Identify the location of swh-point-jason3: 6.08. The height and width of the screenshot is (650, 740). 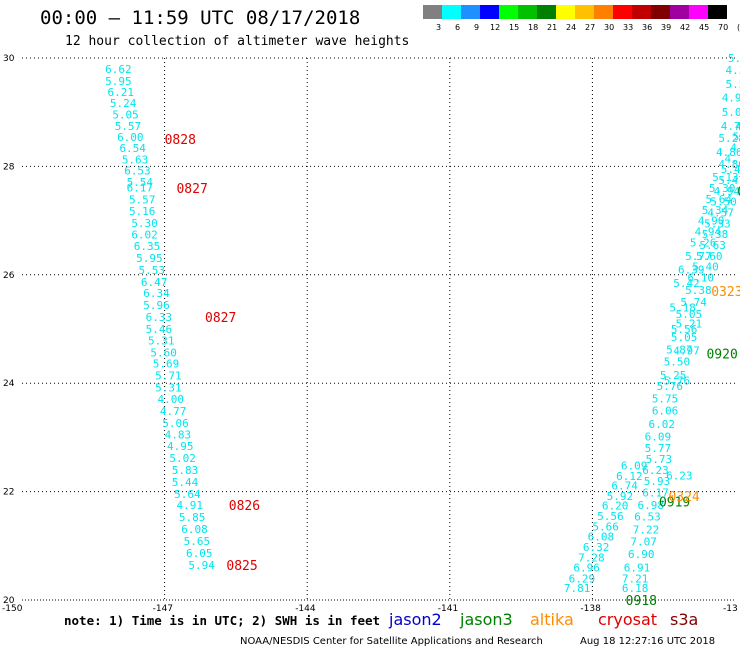
(601, 537).